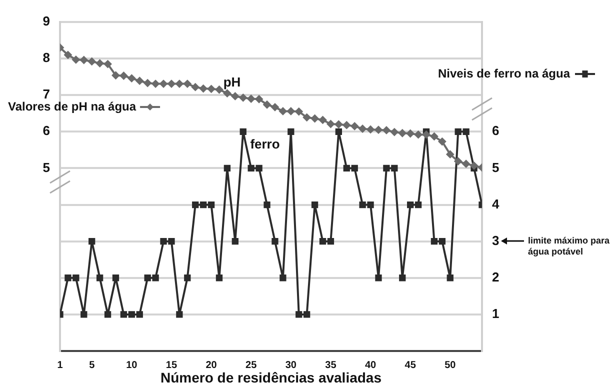 This screenshot has width=615, height=391. What do you see at coordinates (496, 276) in the screenshot?
I see `y2-tick-label: 2` at bounding box center [496, 276].